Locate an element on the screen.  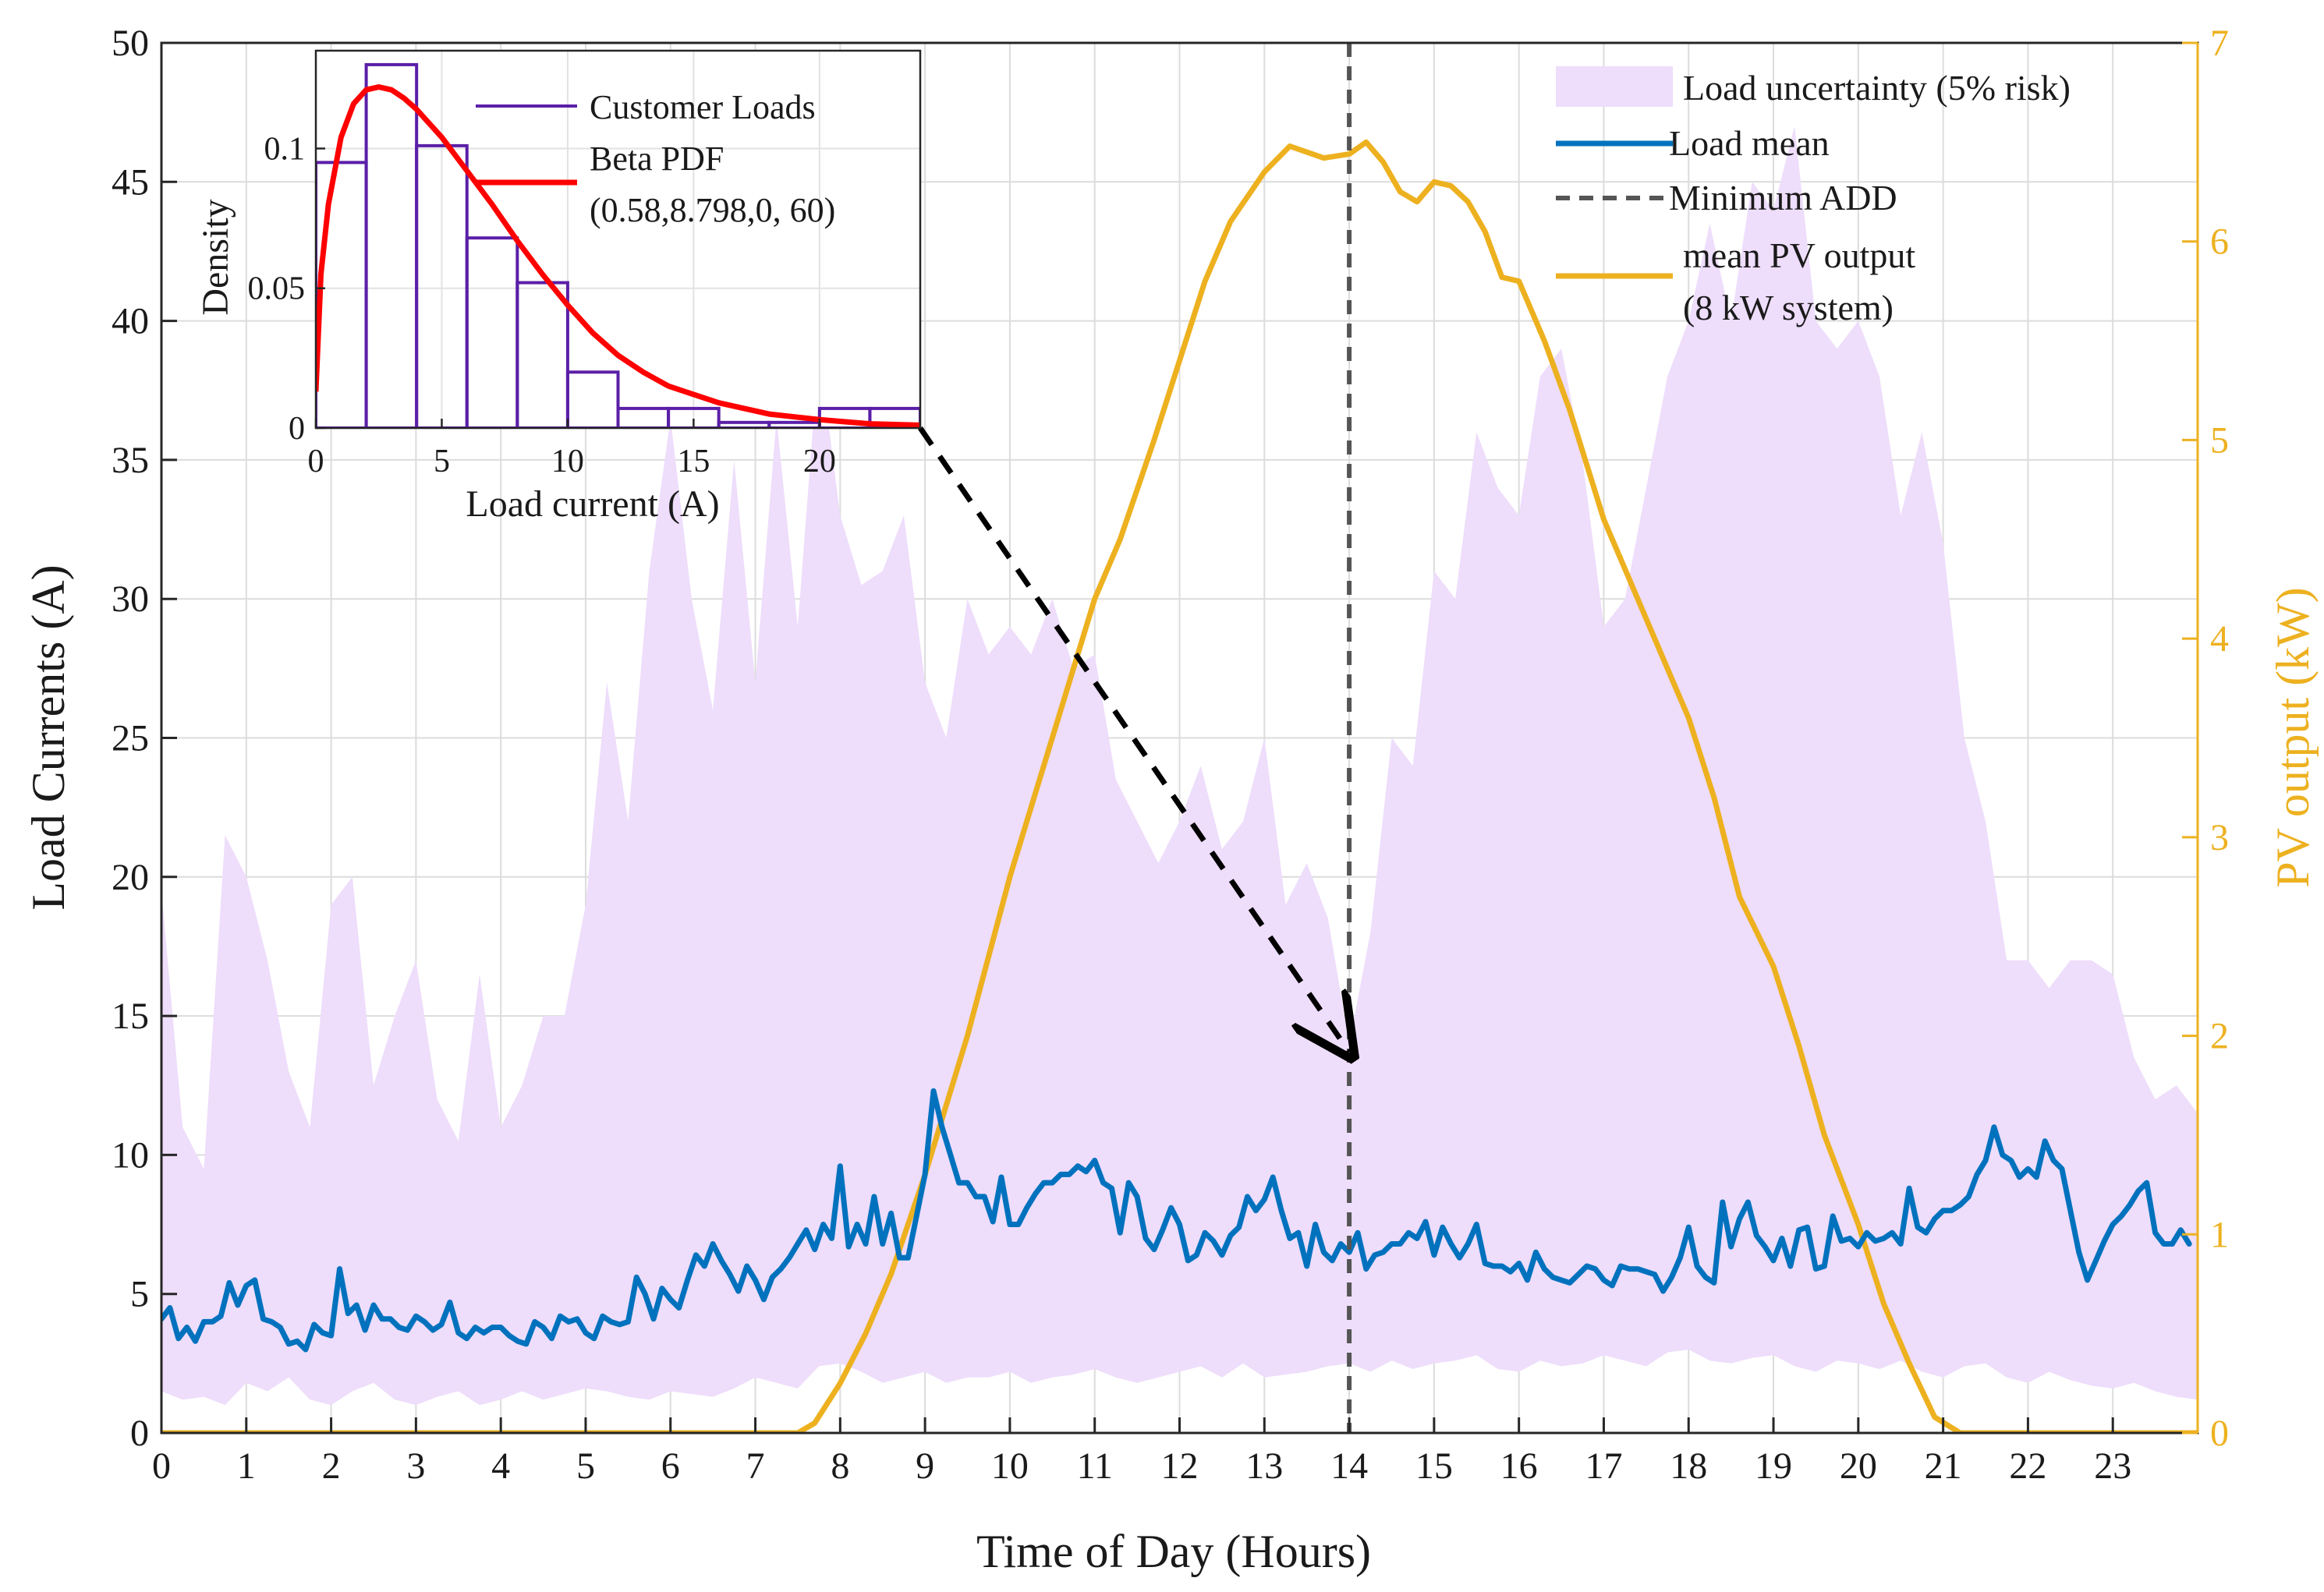
y-tick-label-left: 50 is located at coordinates (130, 44).